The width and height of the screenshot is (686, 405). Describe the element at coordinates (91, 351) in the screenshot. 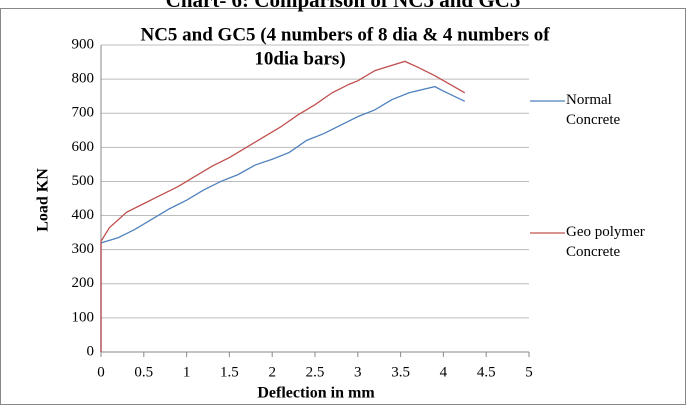

I see `y-tick-label: 0` at that location.